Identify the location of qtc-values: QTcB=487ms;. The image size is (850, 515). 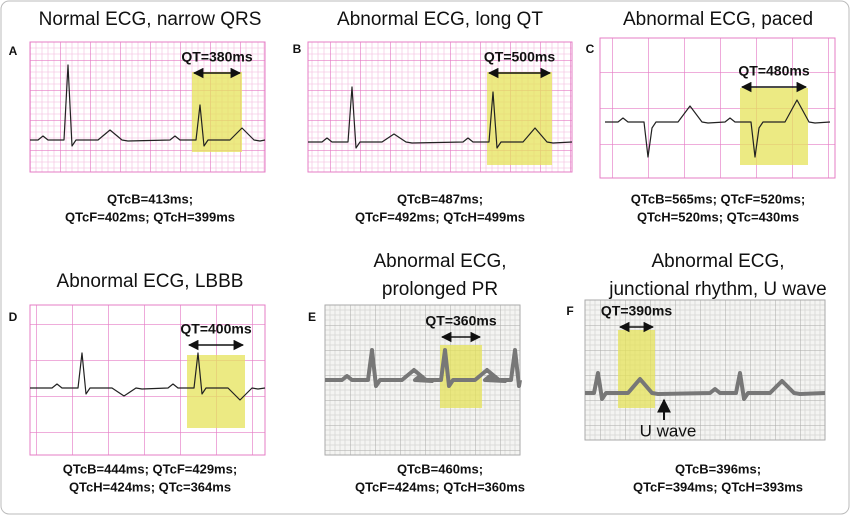
(440, 198).